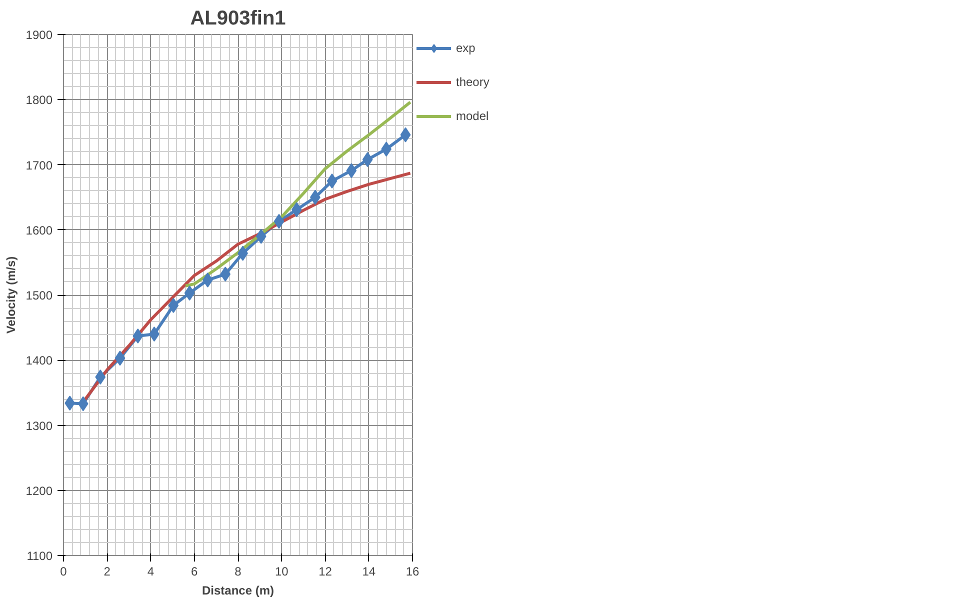 The image size is (977, 605). Describe the element at coordinates (11, 295) in the screenshot. I see `y-axis-title: Velocity (m/s)` at that location.